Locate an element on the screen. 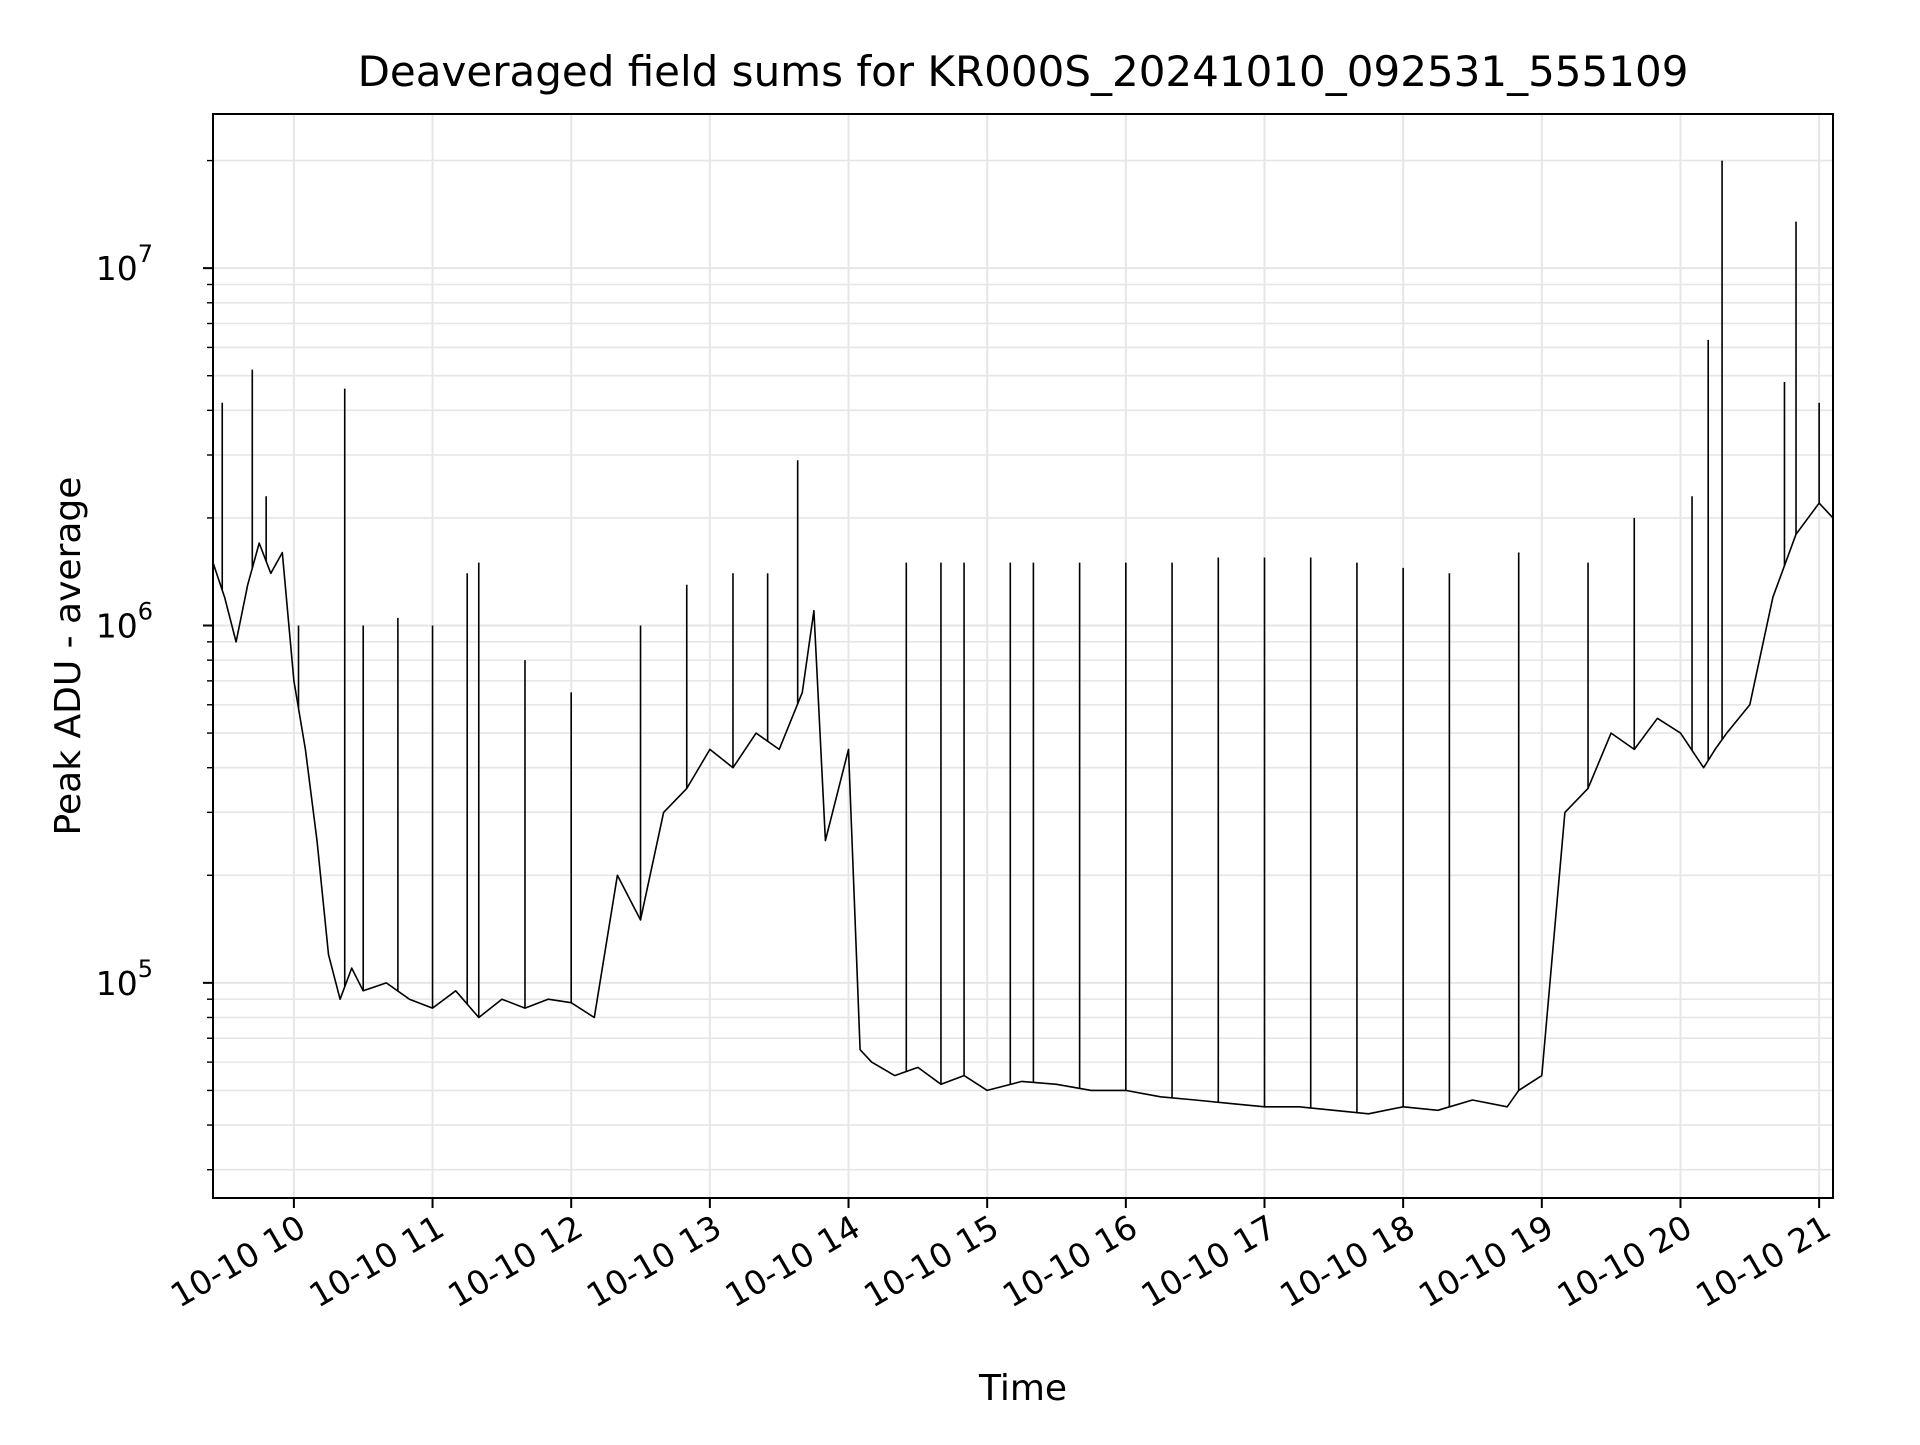  y-tick-exponent: 6 is located at coordinates (145, 612).